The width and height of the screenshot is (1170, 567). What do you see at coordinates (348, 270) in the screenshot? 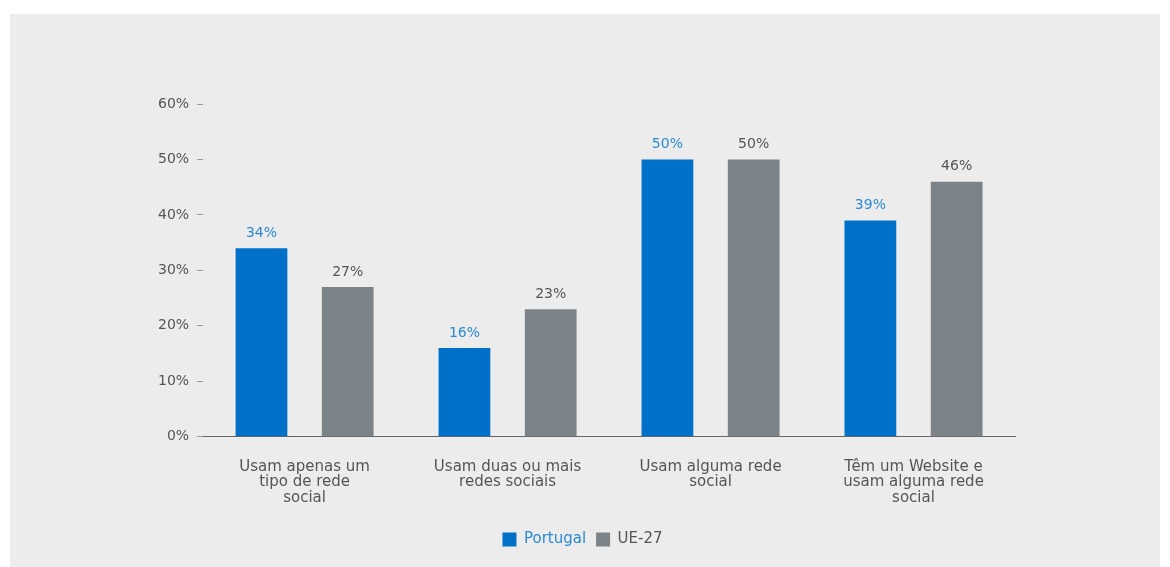
I see `data-label: 27%` at bounding box center [348, 270].